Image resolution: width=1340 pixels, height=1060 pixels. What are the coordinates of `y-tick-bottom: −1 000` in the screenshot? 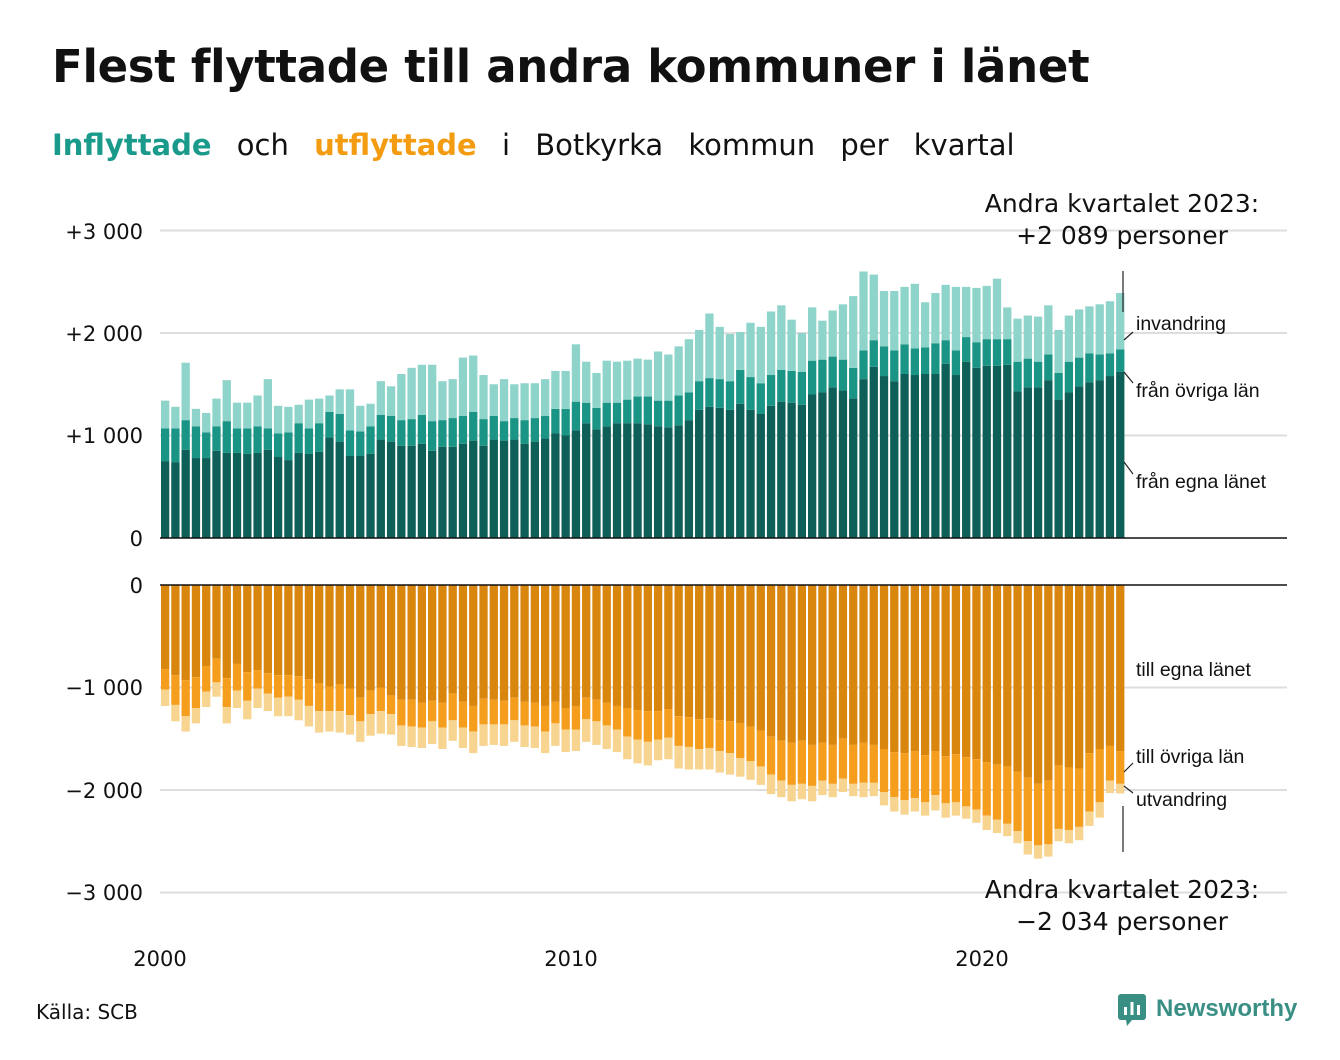 It's located at (104, 688).